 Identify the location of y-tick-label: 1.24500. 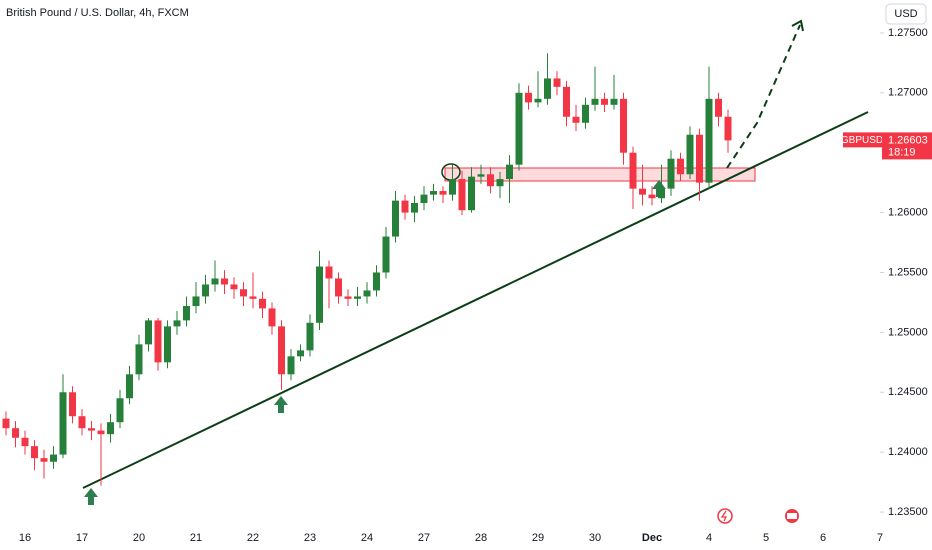
(908, 392).